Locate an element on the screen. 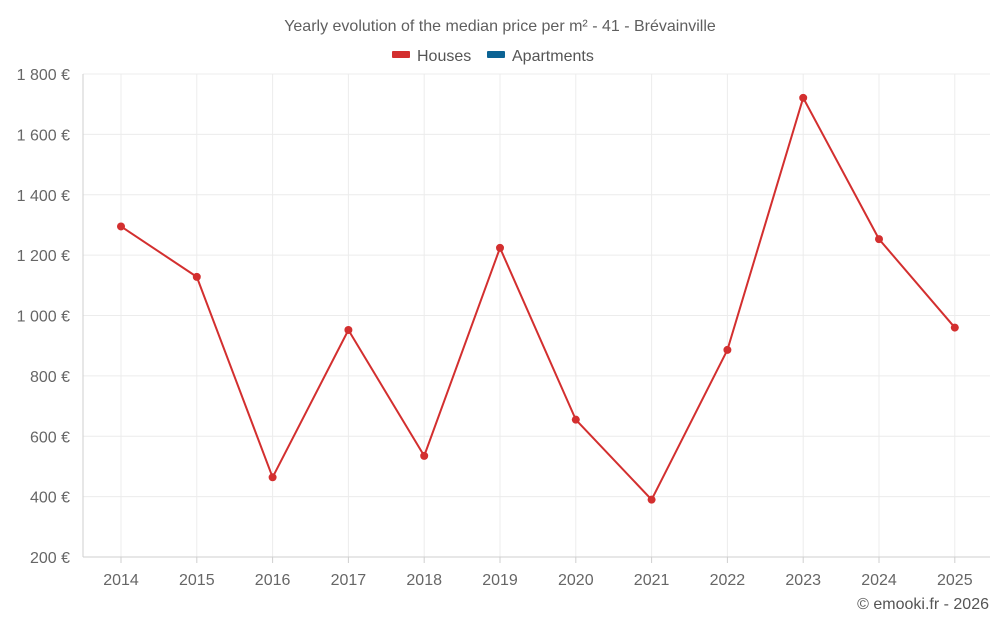 Image resolution: width=1000 pixels, height=625 pixels. data-point-houses-2017 is located at coordinates (348, 329).